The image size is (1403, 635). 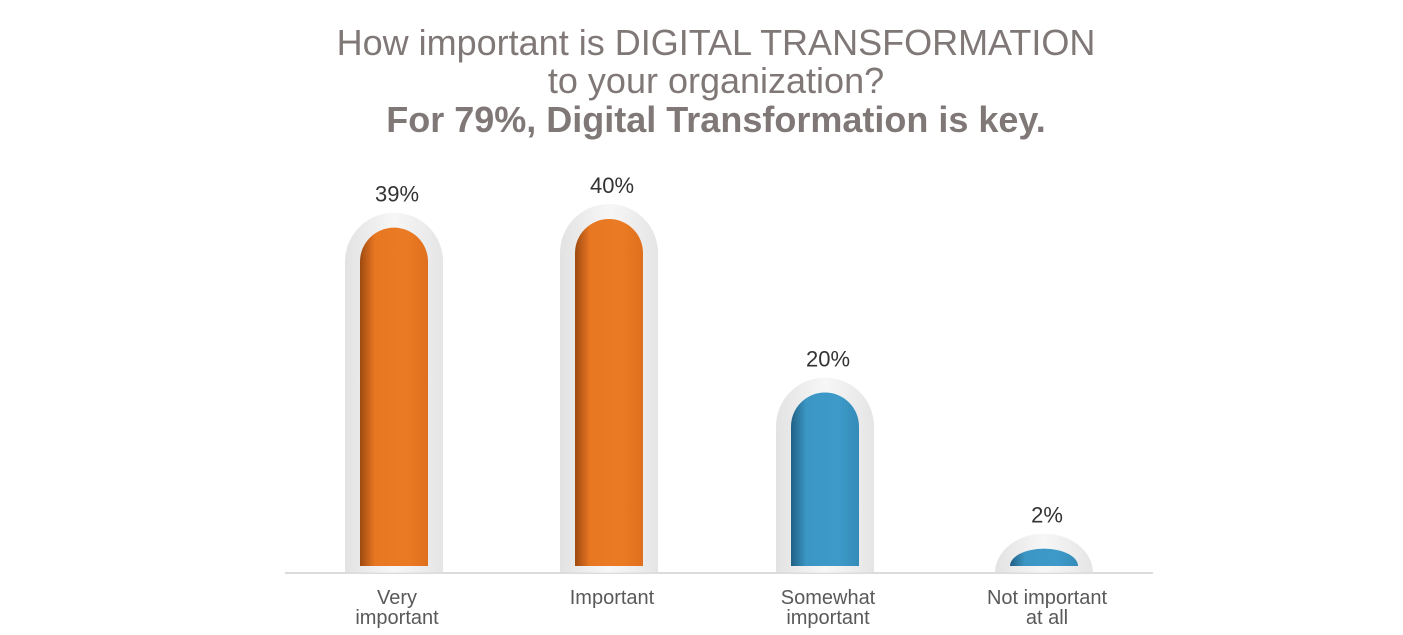 What do you see at coordinates (612, 598) in the screenshot?
I see `category-label: Important` at bounding box center [612, 598].